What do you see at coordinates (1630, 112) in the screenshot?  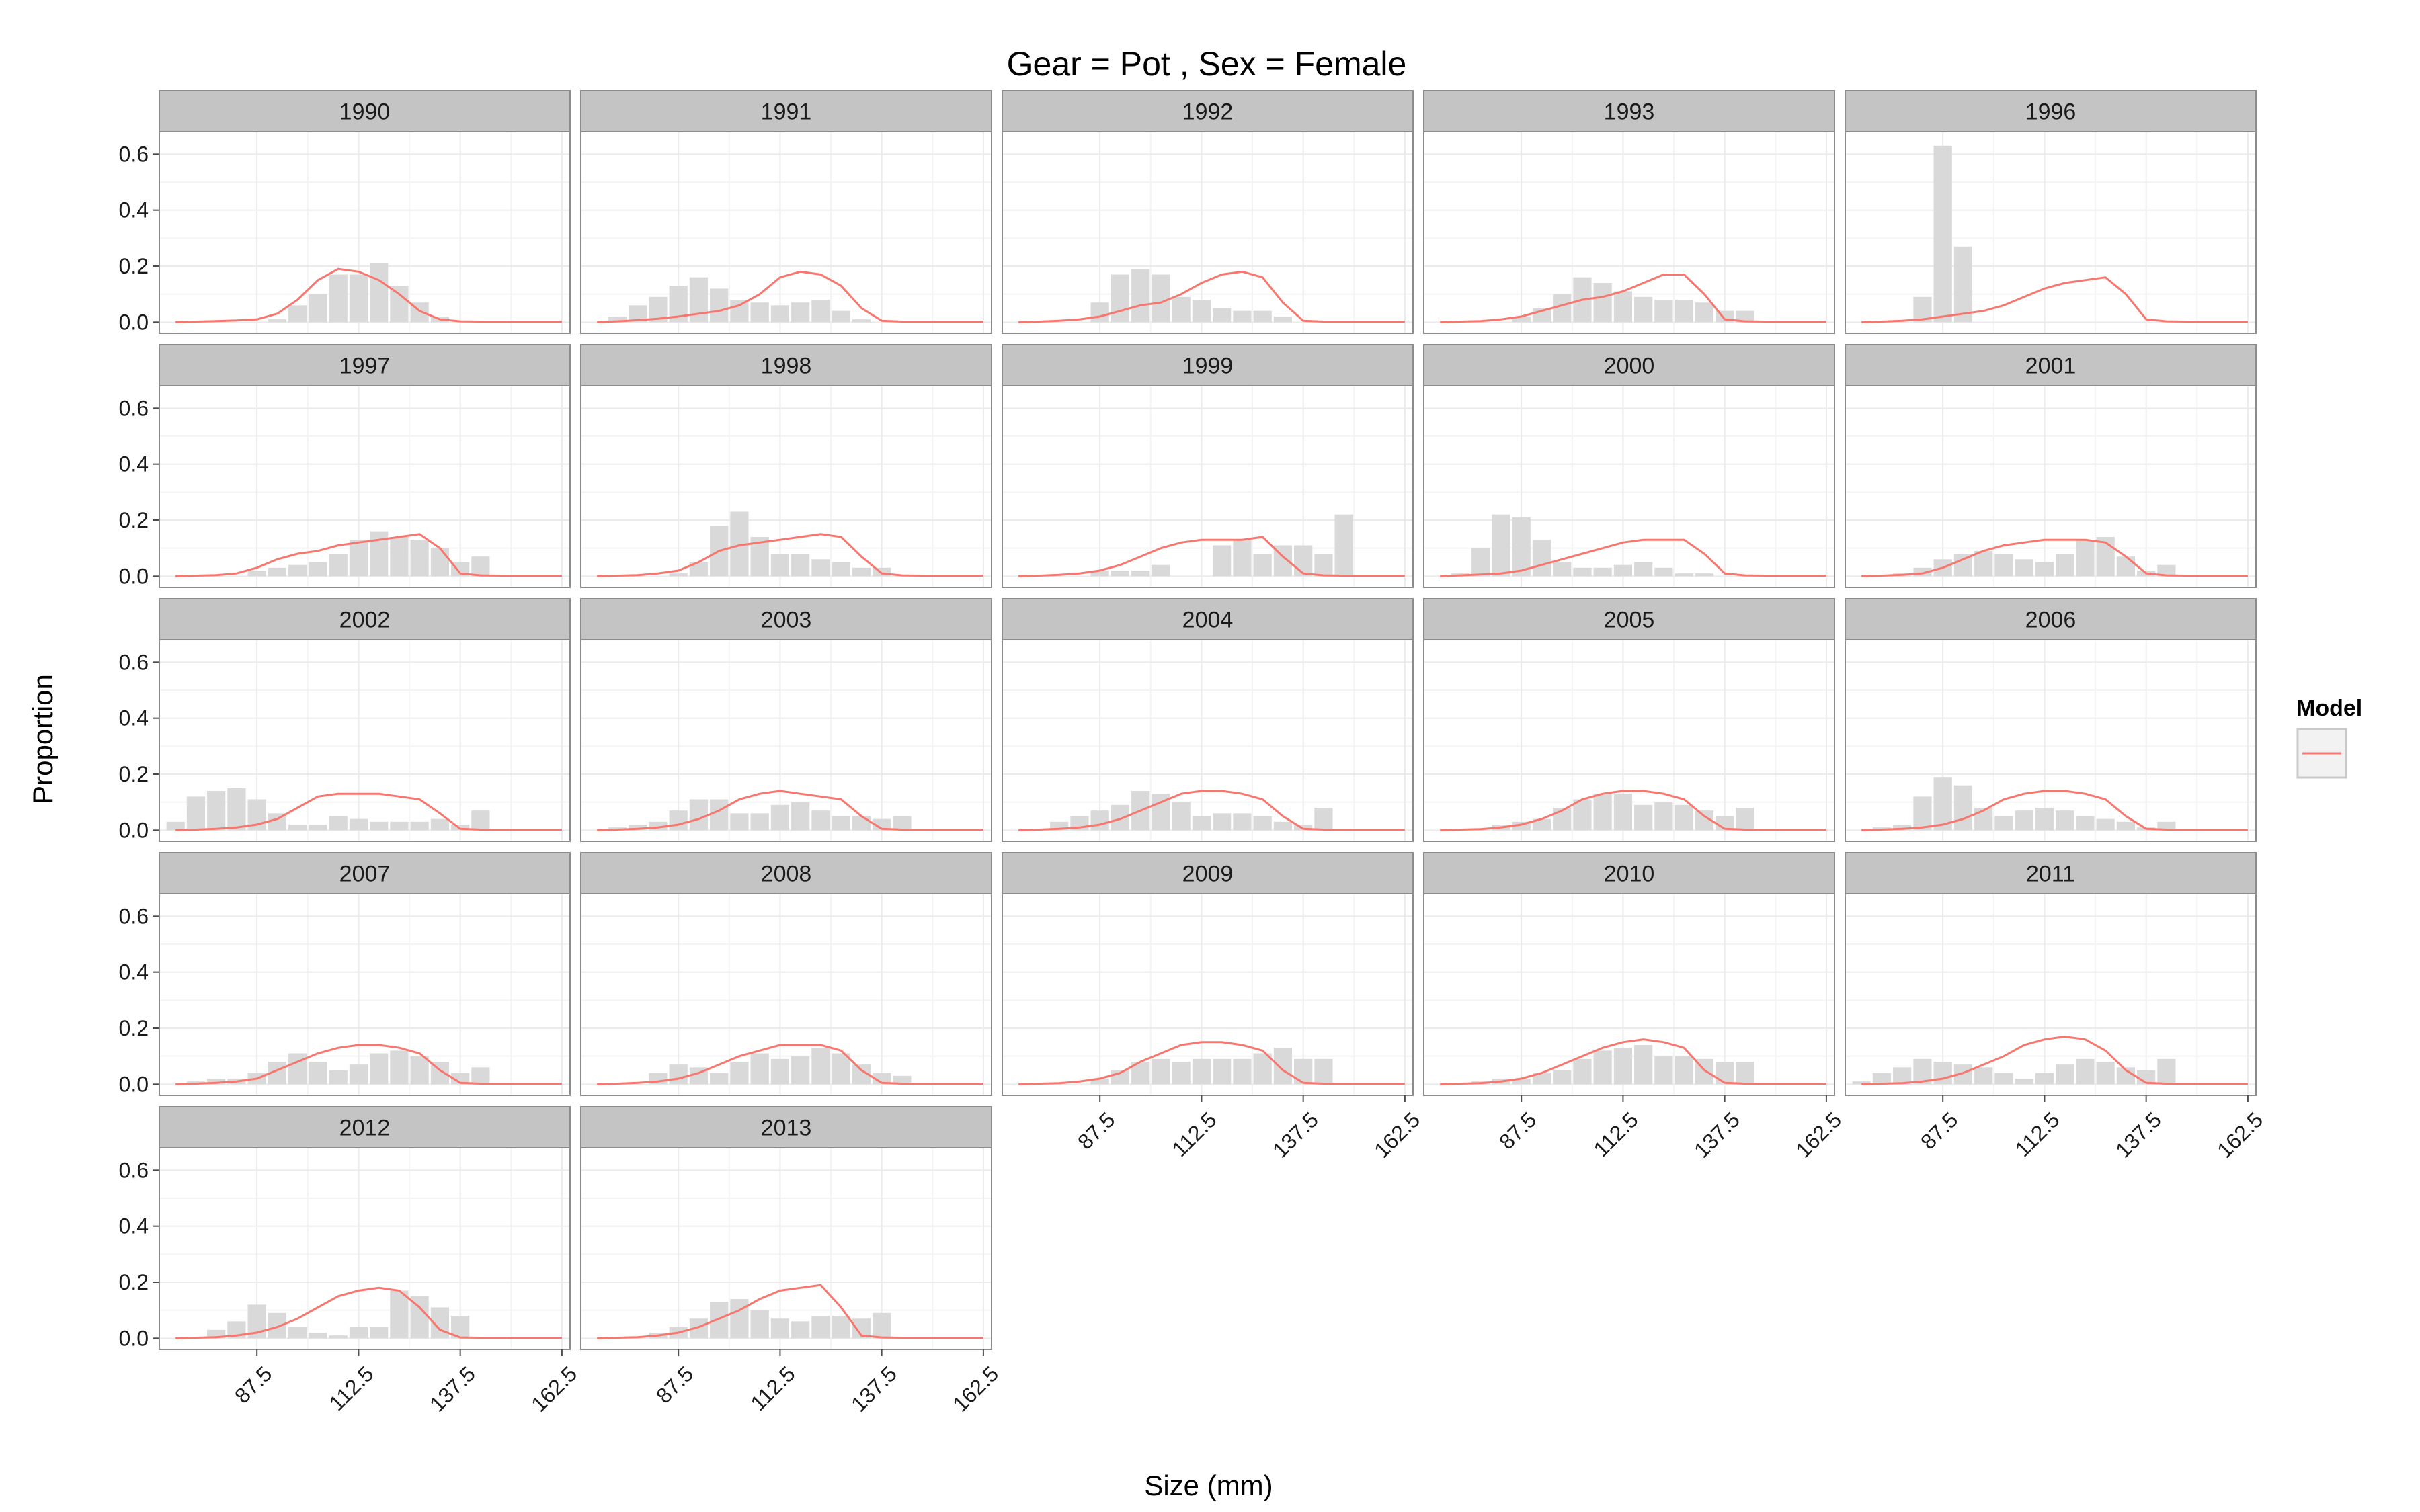 I see `strip-label: 1993` at bounding box center [1630, 112].